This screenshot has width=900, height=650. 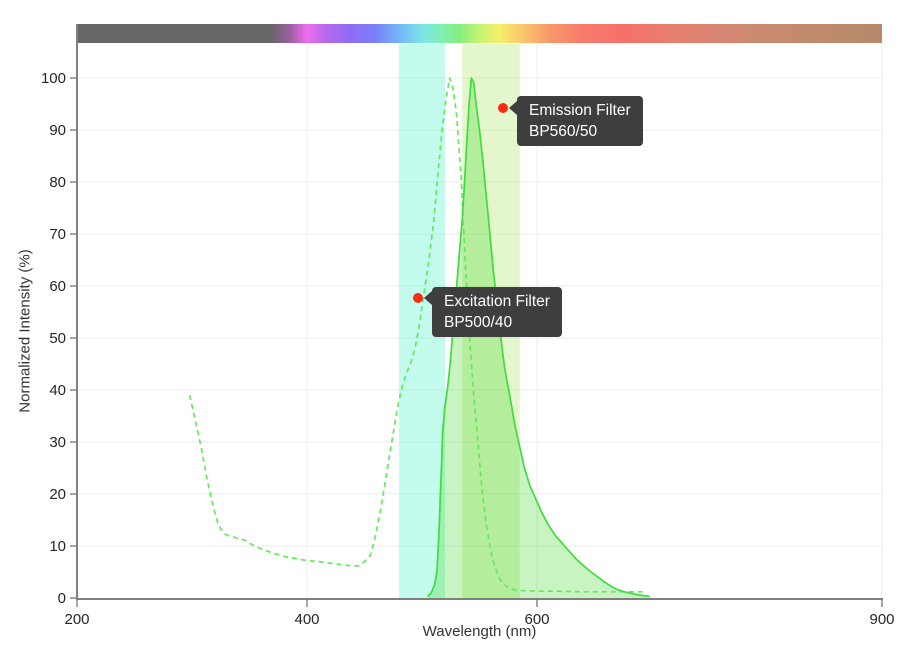 I want to click on emission-filter-tooltip-value: BP560/50, so click(x=563, y=131).